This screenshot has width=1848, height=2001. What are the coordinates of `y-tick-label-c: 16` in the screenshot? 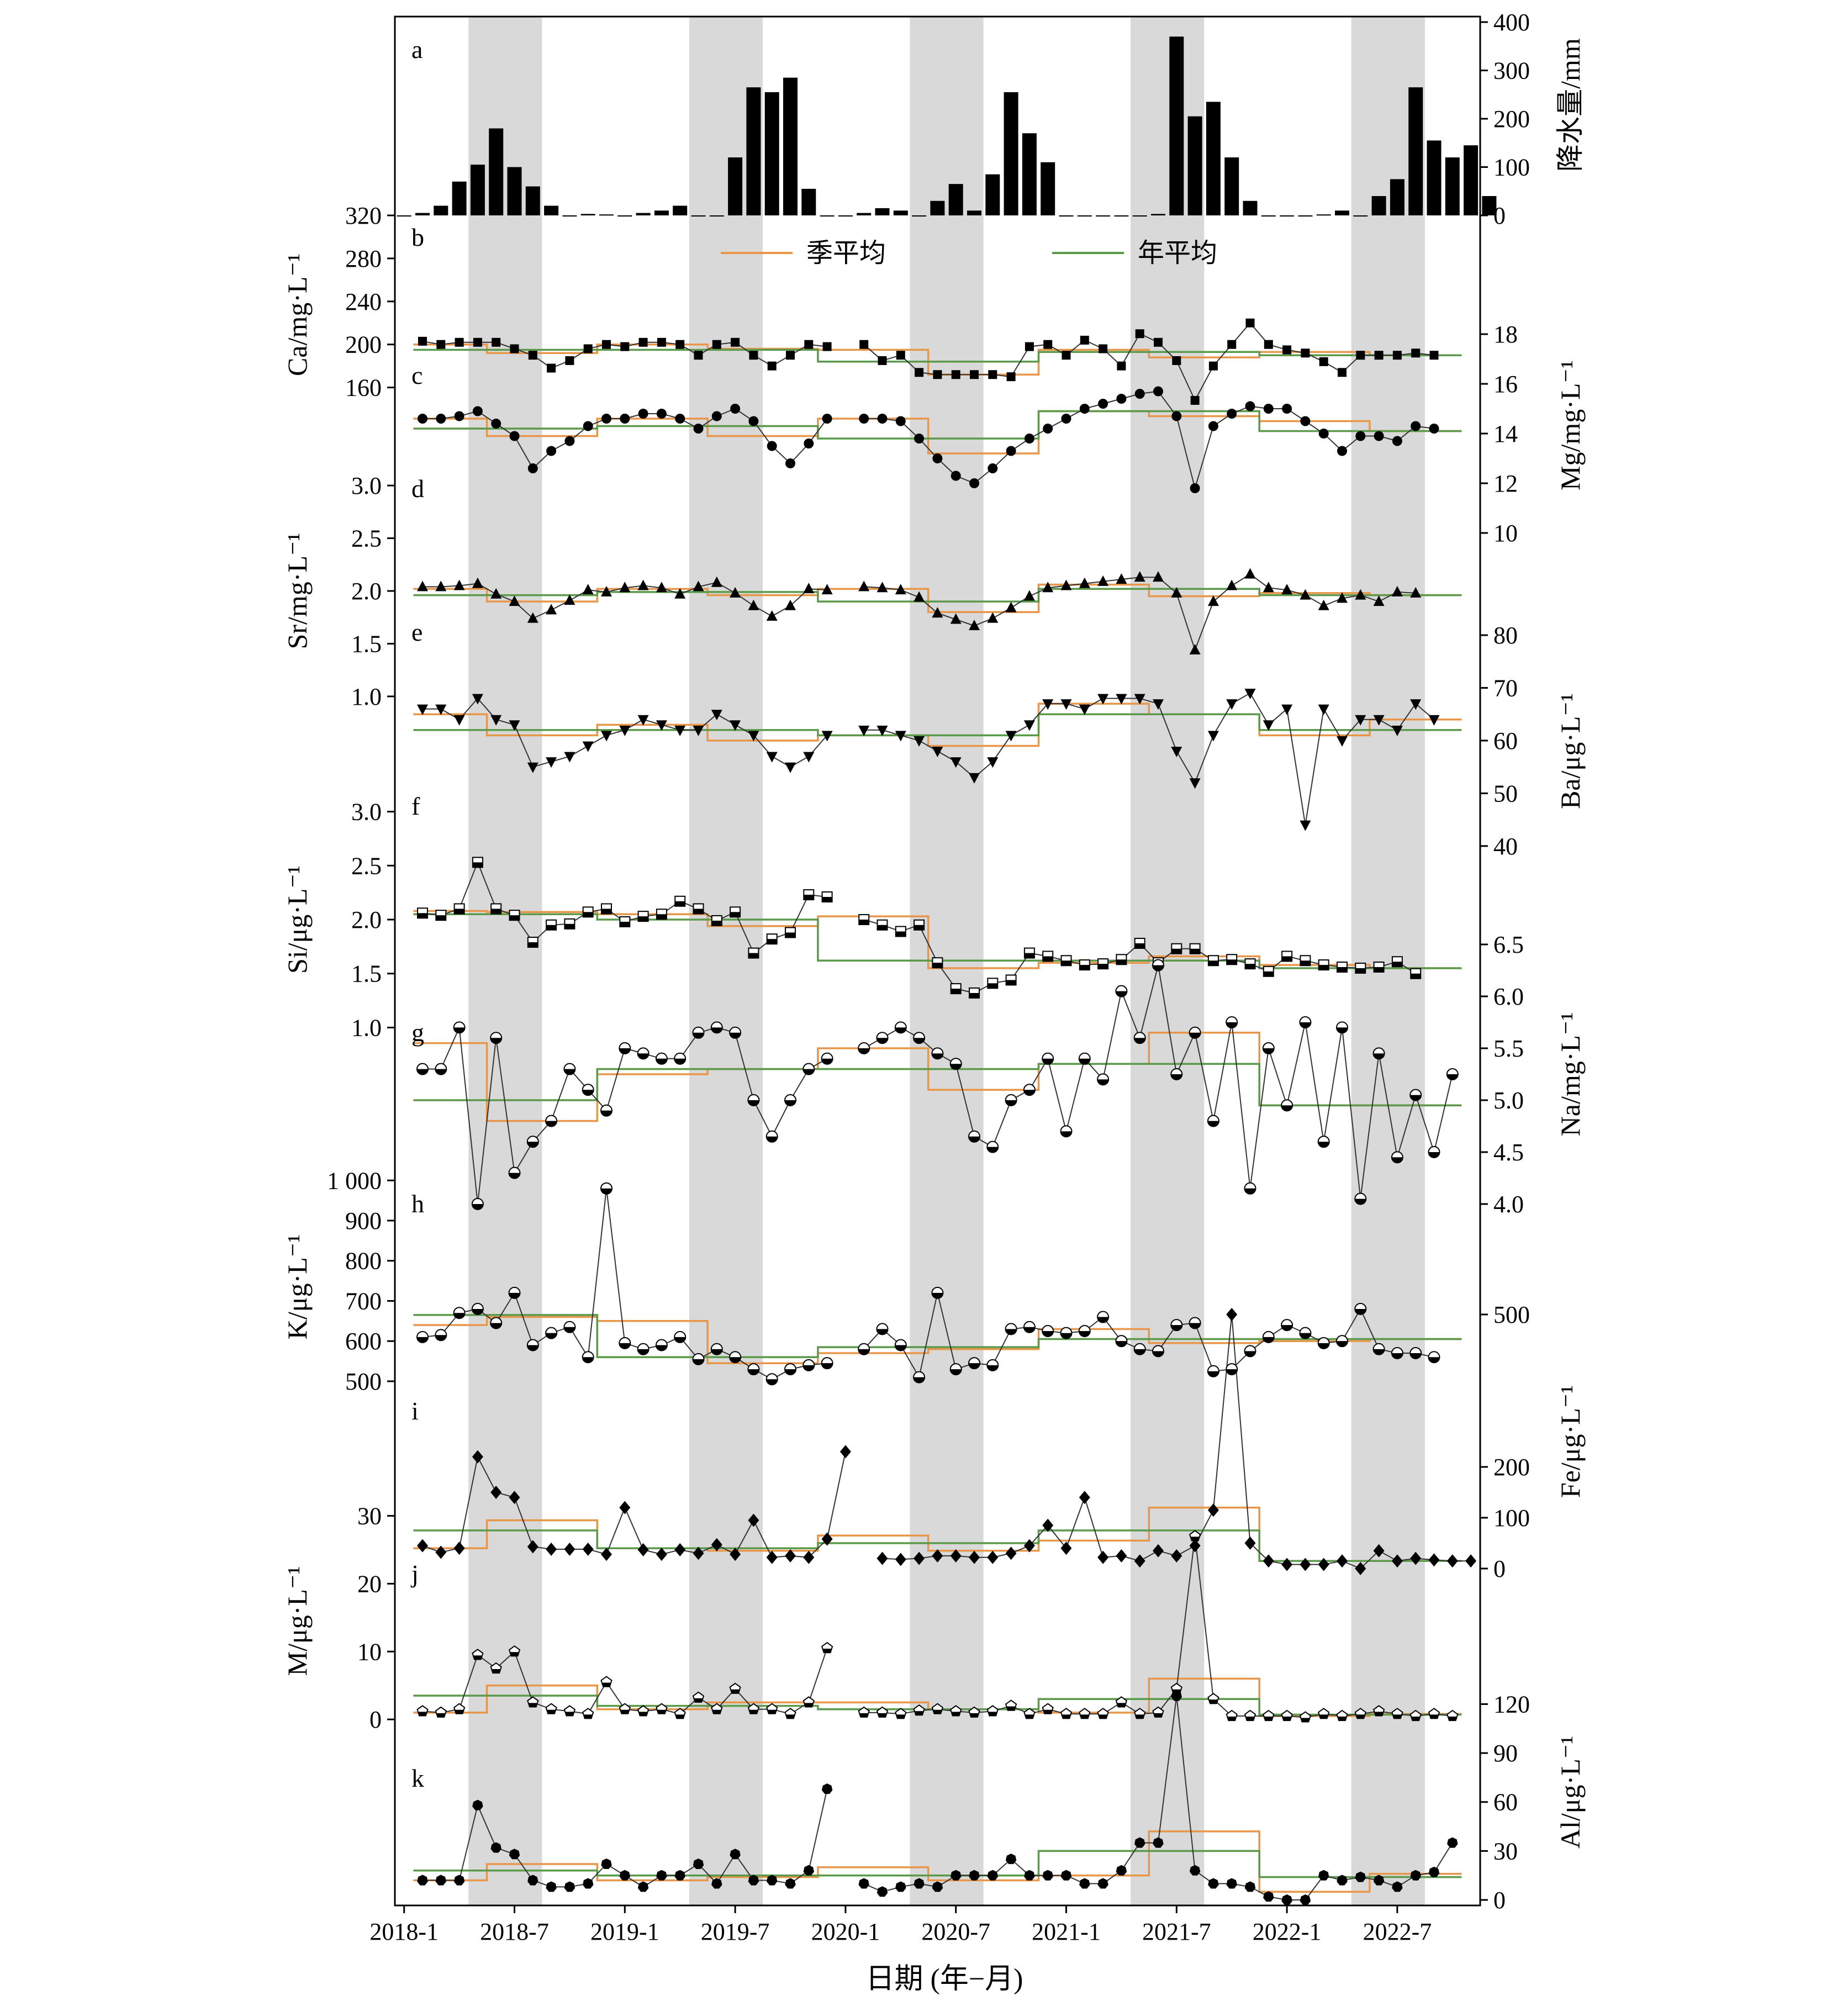 It's located at (1505, 384).